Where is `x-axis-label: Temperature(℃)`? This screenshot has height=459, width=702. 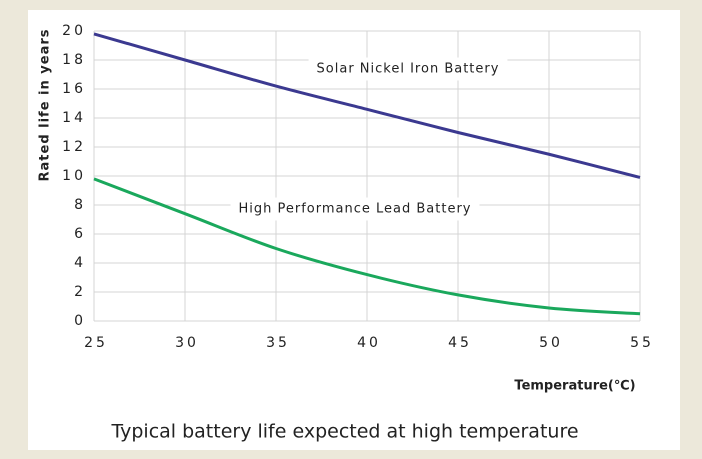
x-axis-label: Temperature(℃) is located at coordinates (574, 386).